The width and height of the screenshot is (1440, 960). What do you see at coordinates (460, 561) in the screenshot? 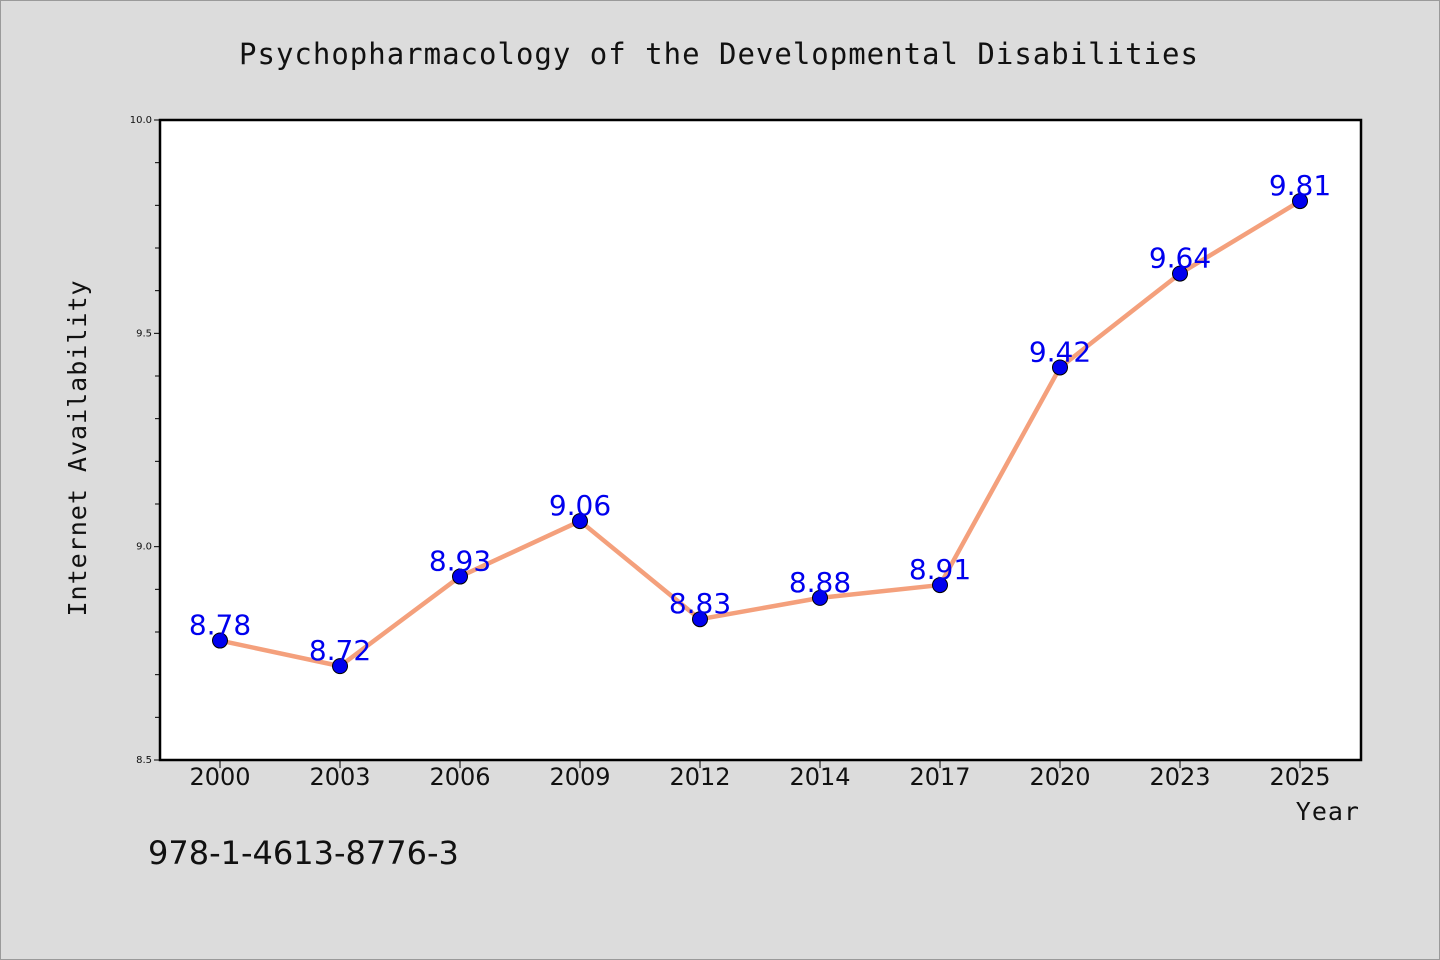
I see `data-label: 8.93` at bounding box center [460, 561].